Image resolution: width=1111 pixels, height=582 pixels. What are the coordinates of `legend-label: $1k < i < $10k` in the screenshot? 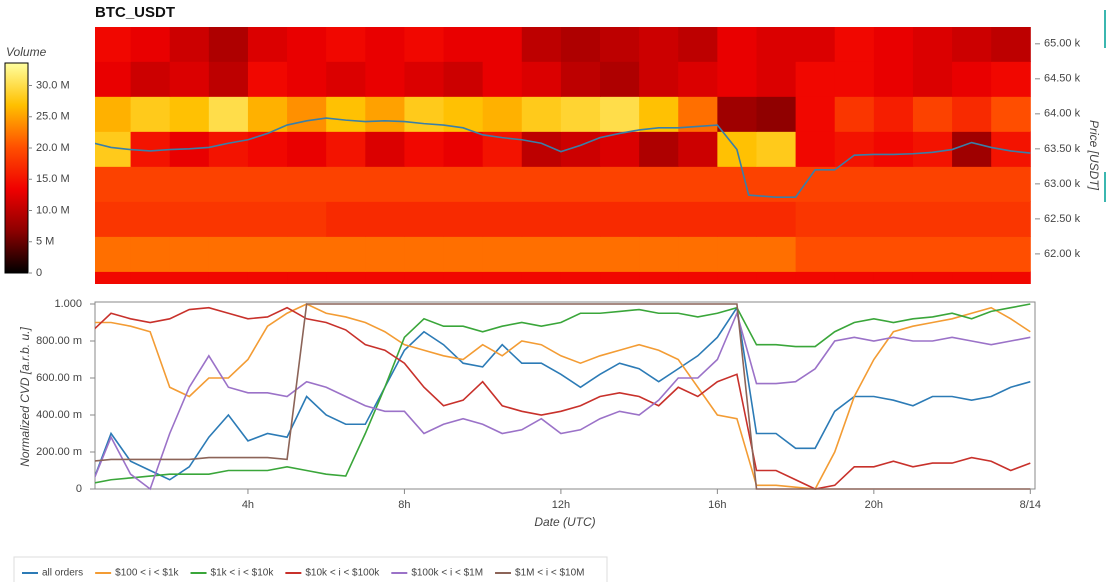 It's located at (243, 573).